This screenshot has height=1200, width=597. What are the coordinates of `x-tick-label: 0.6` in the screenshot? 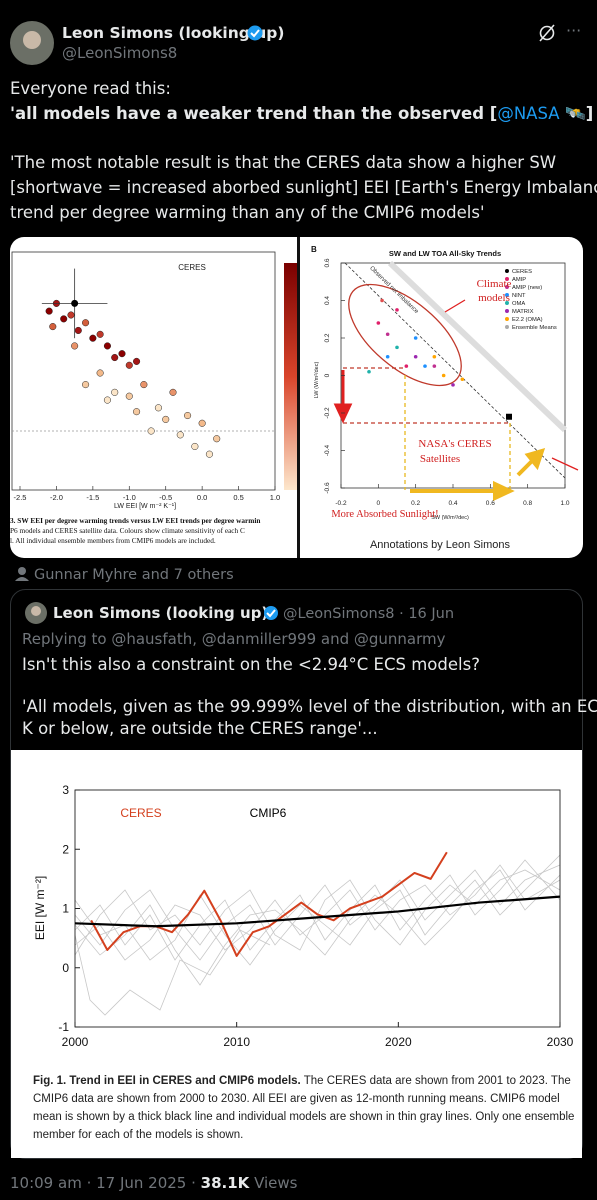 It's located at (490, 503).